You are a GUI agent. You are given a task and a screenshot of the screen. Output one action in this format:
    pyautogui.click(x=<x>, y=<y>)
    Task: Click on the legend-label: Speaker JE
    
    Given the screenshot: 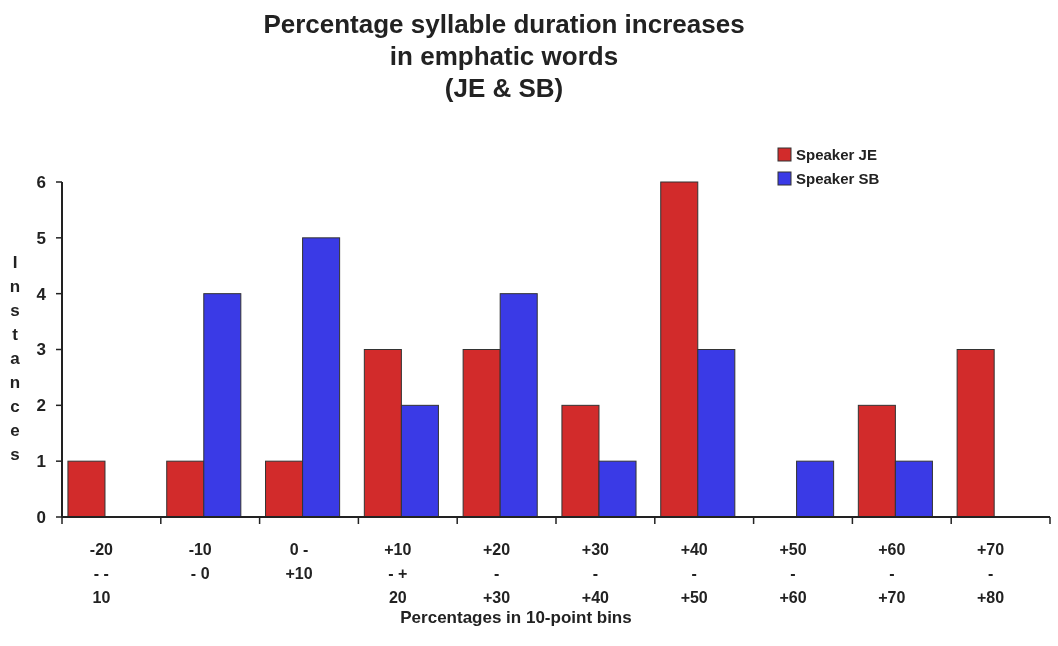 What is the action you would take?
    pyautogui.click(x=836, y=155)
    